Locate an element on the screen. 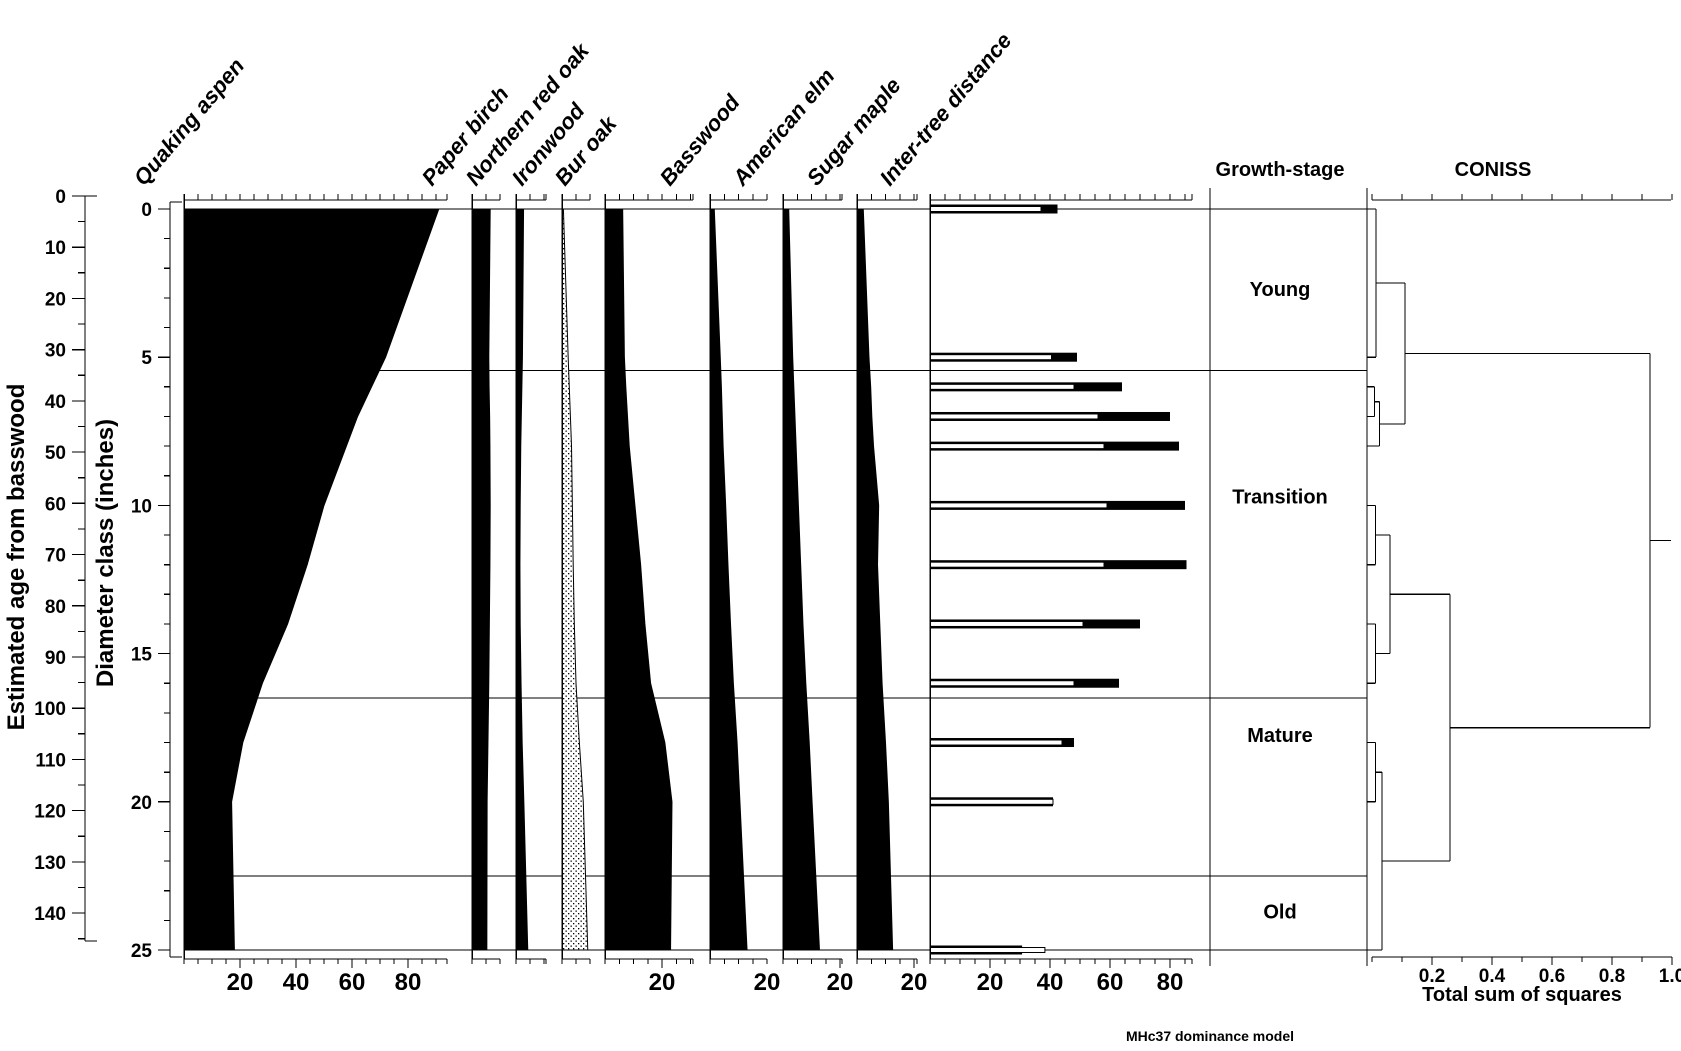 This screenshot has width=1681, height=1051. panel-basswood is located at coordinates (728, 579).